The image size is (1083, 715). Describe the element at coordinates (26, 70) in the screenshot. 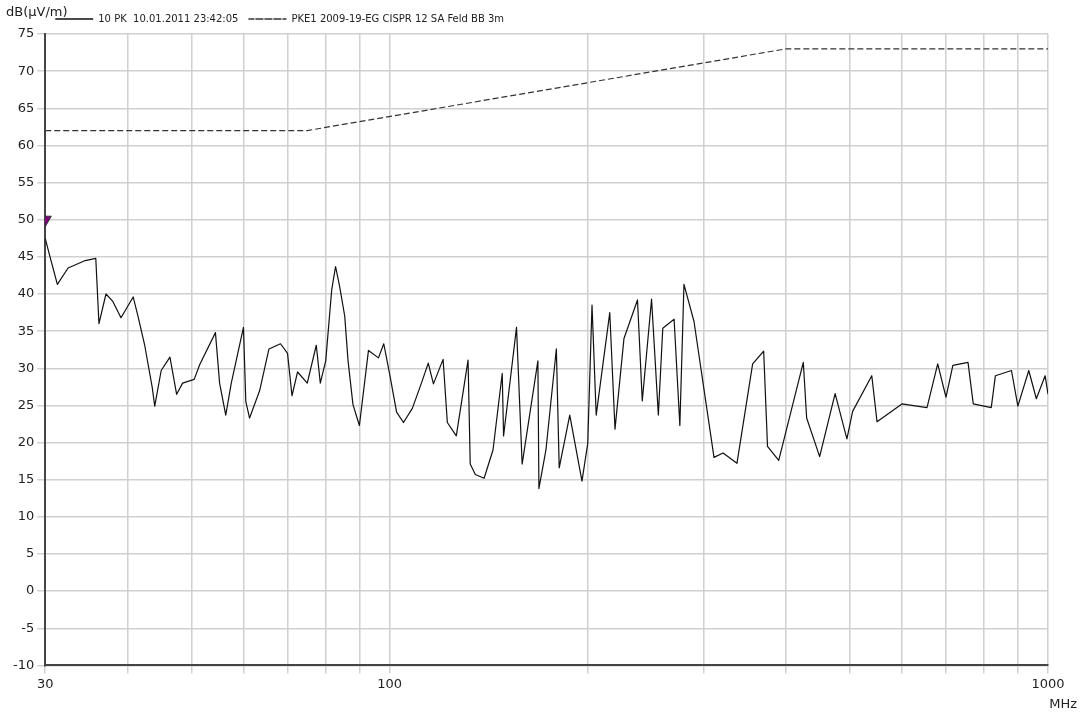

I see `y-tick-label: 70` at that location.